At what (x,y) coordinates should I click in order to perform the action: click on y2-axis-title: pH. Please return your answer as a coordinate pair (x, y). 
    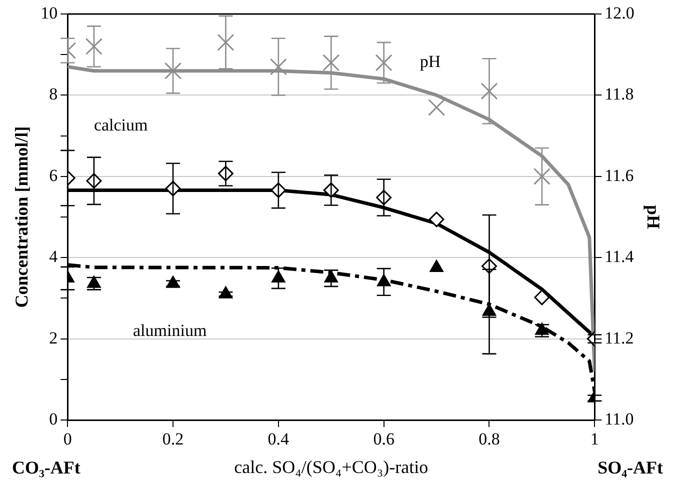
    Looking at the image, I should click on (654, 217).